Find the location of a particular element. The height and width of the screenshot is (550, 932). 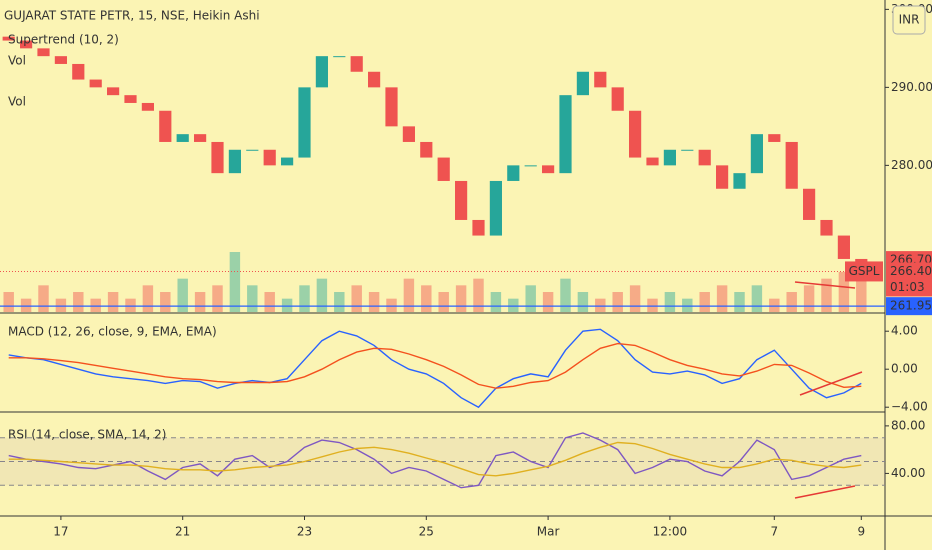

y-tick-label: 80.00 is located at coordinates (908, 425).